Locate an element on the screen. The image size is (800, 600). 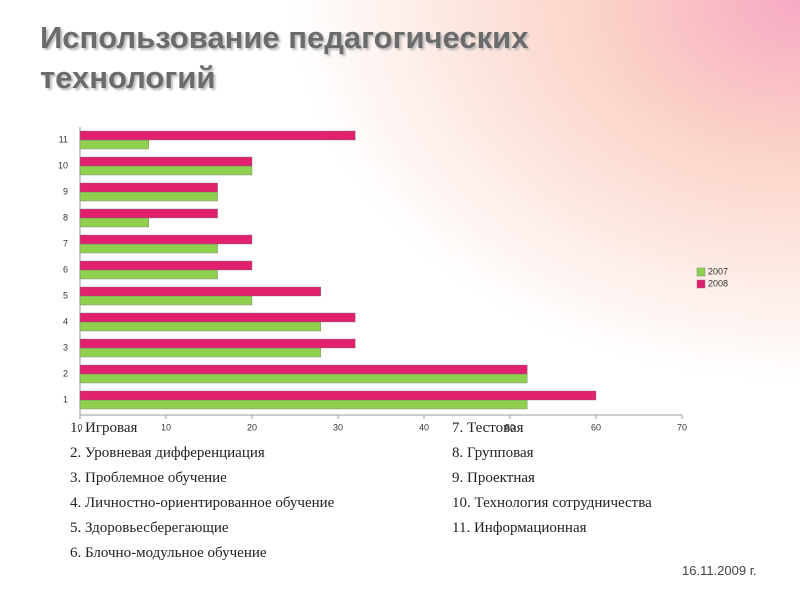
slide-title: Использование педагогических технологий is located at coordinates (284, 57).